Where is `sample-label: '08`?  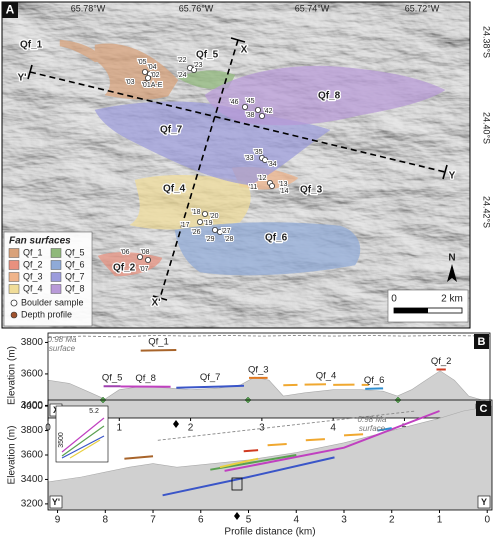
sample-label: '08 is located at coordinates (144, 252).